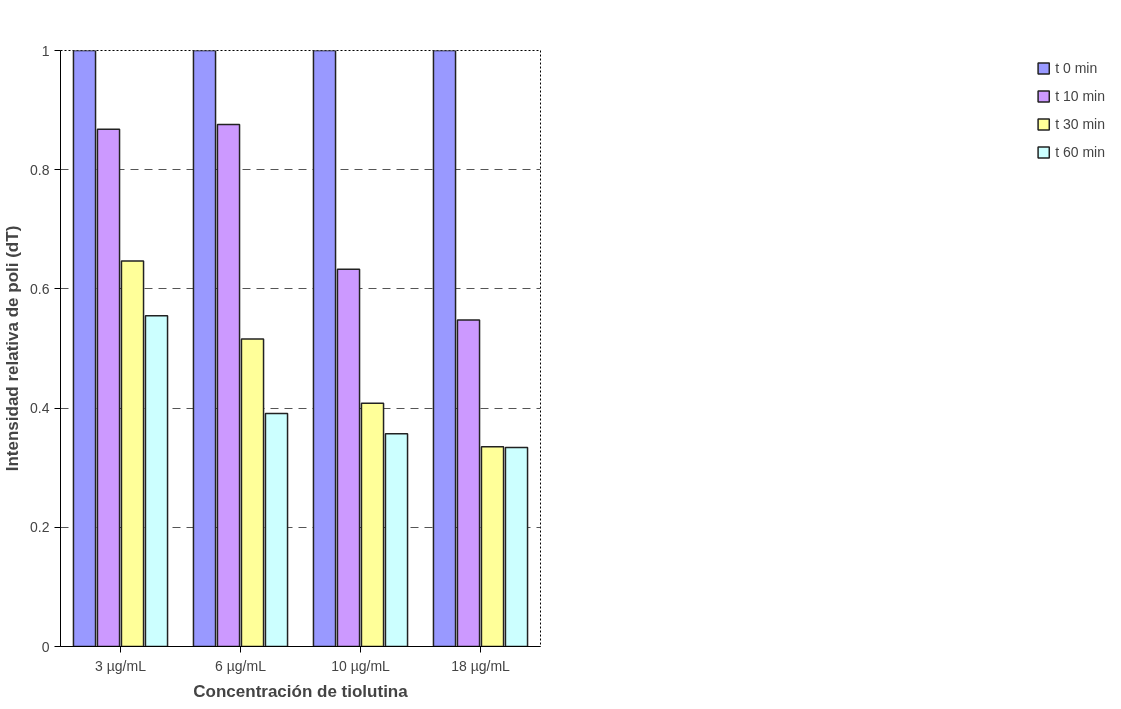 This screenshot has width=1121, height=709. I want to click on legend-label: t 30 min, so click(1080, 124).